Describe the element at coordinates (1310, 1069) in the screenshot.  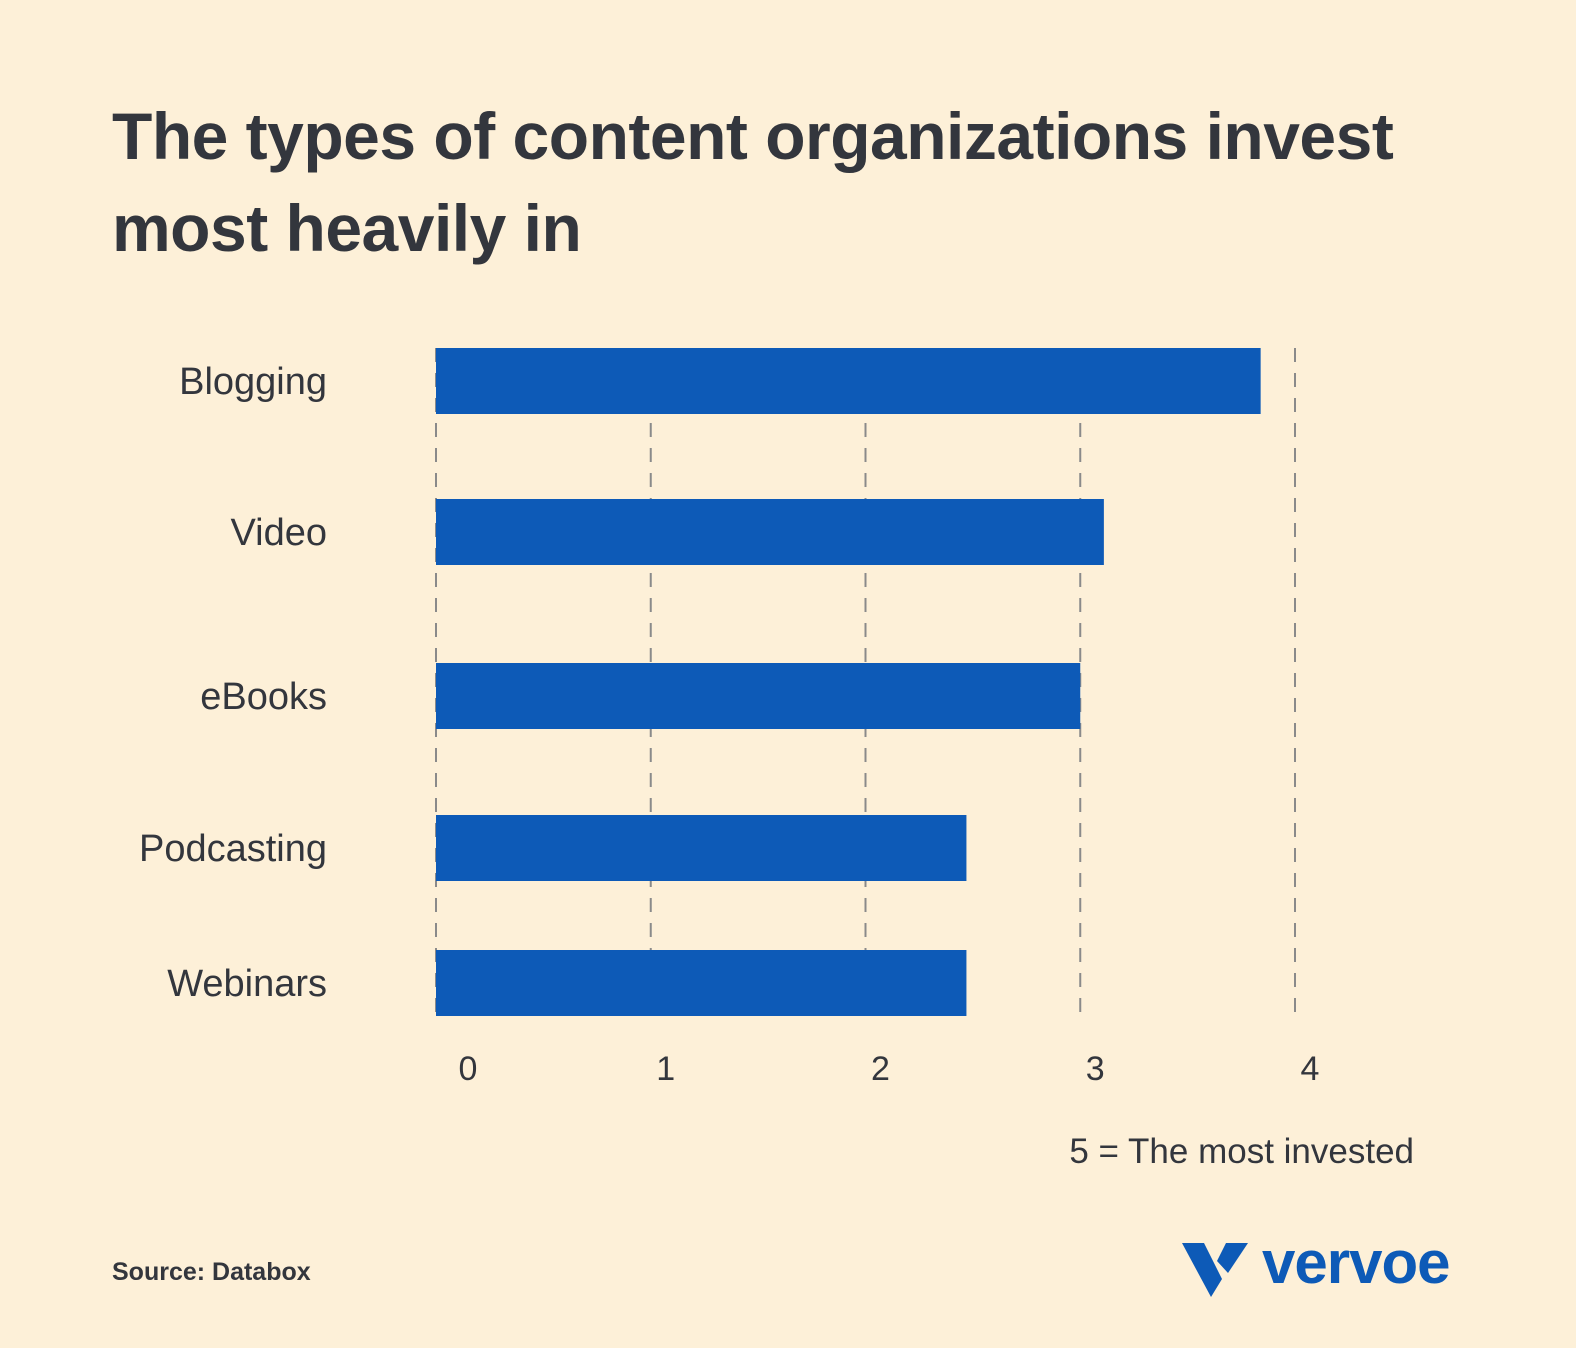
I see `x-tick-label: 4` at that location.